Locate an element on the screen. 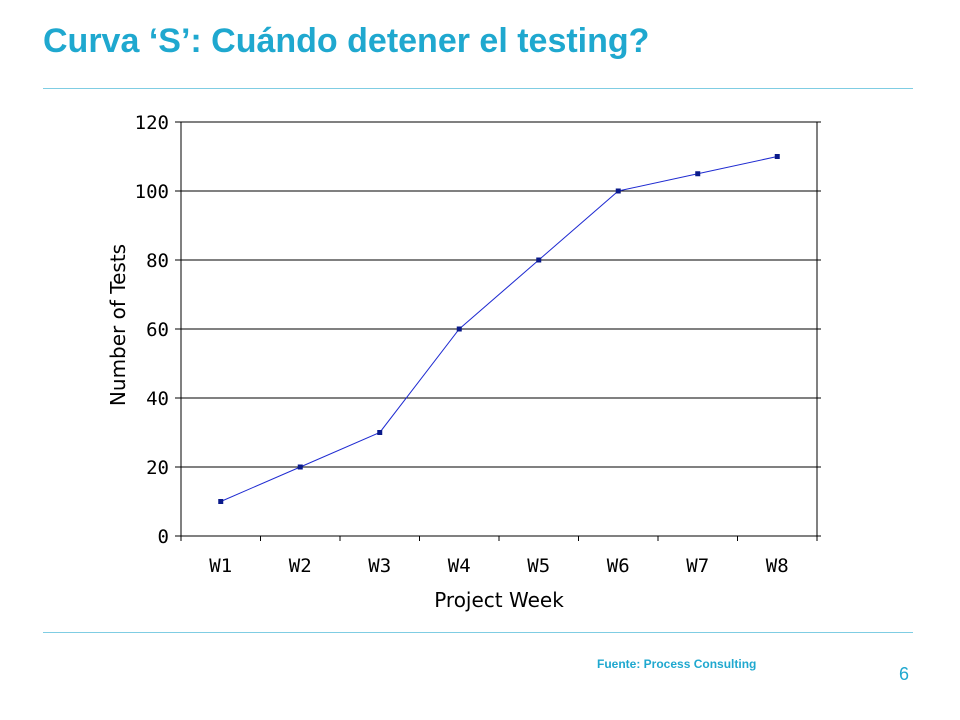  y-axis-label: Number of Tests is located at coordinates (118, 325).